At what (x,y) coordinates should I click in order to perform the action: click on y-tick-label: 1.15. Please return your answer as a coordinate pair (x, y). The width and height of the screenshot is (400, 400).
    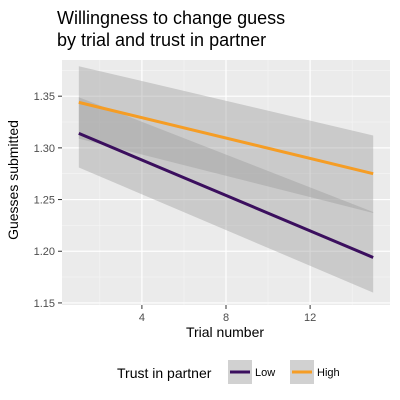
    Looking at the image, I should click on (44, 304).